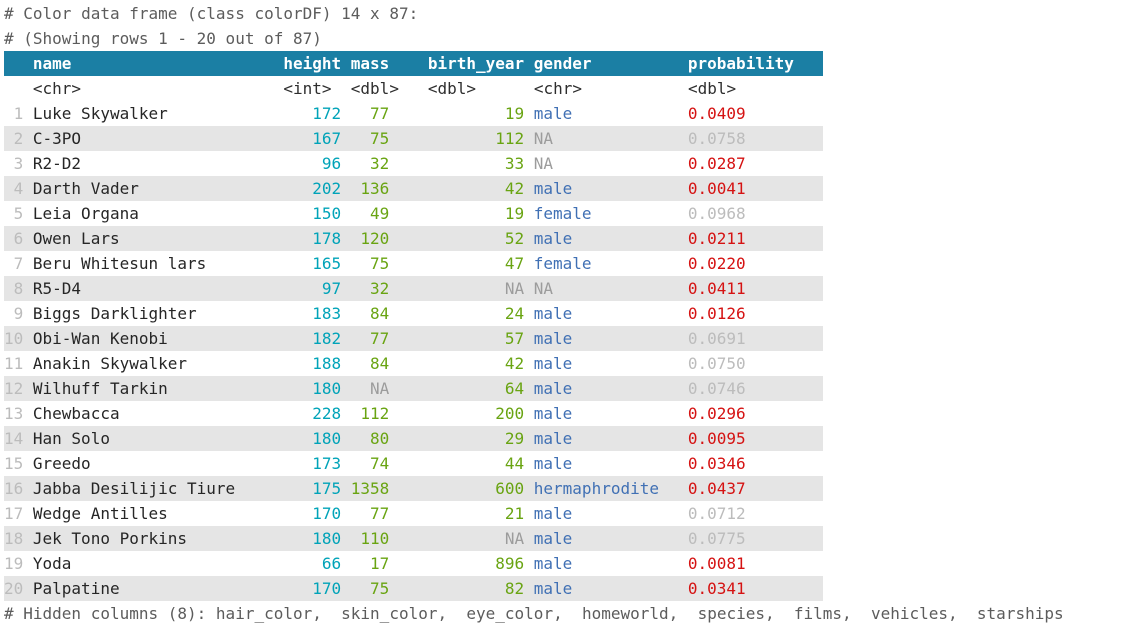  I want to click on cell-probability: 0.0296, so click(716, 413).